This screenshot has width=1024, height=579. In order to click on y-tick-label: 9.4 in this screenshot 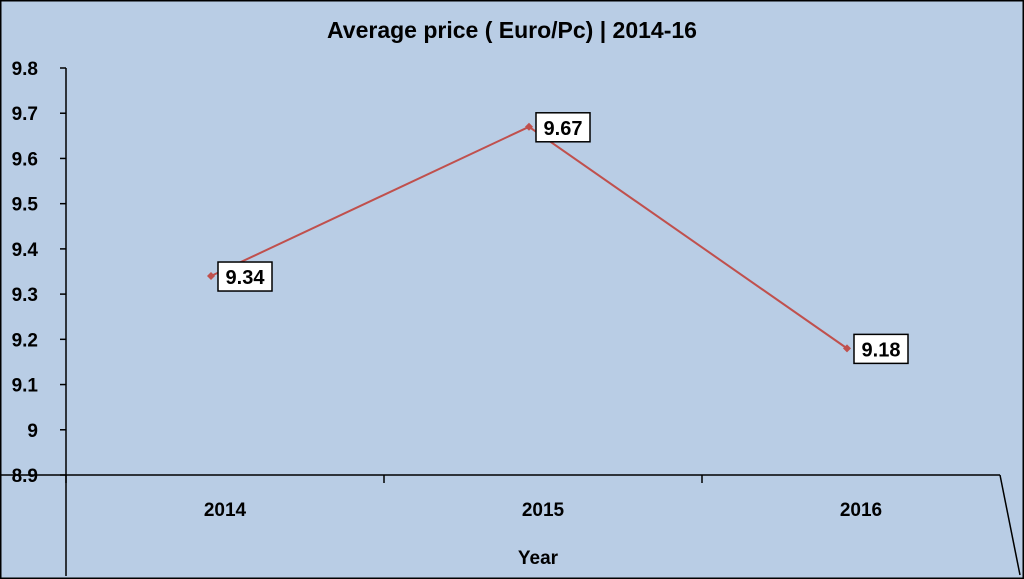, I will do `click(25, 250)`.